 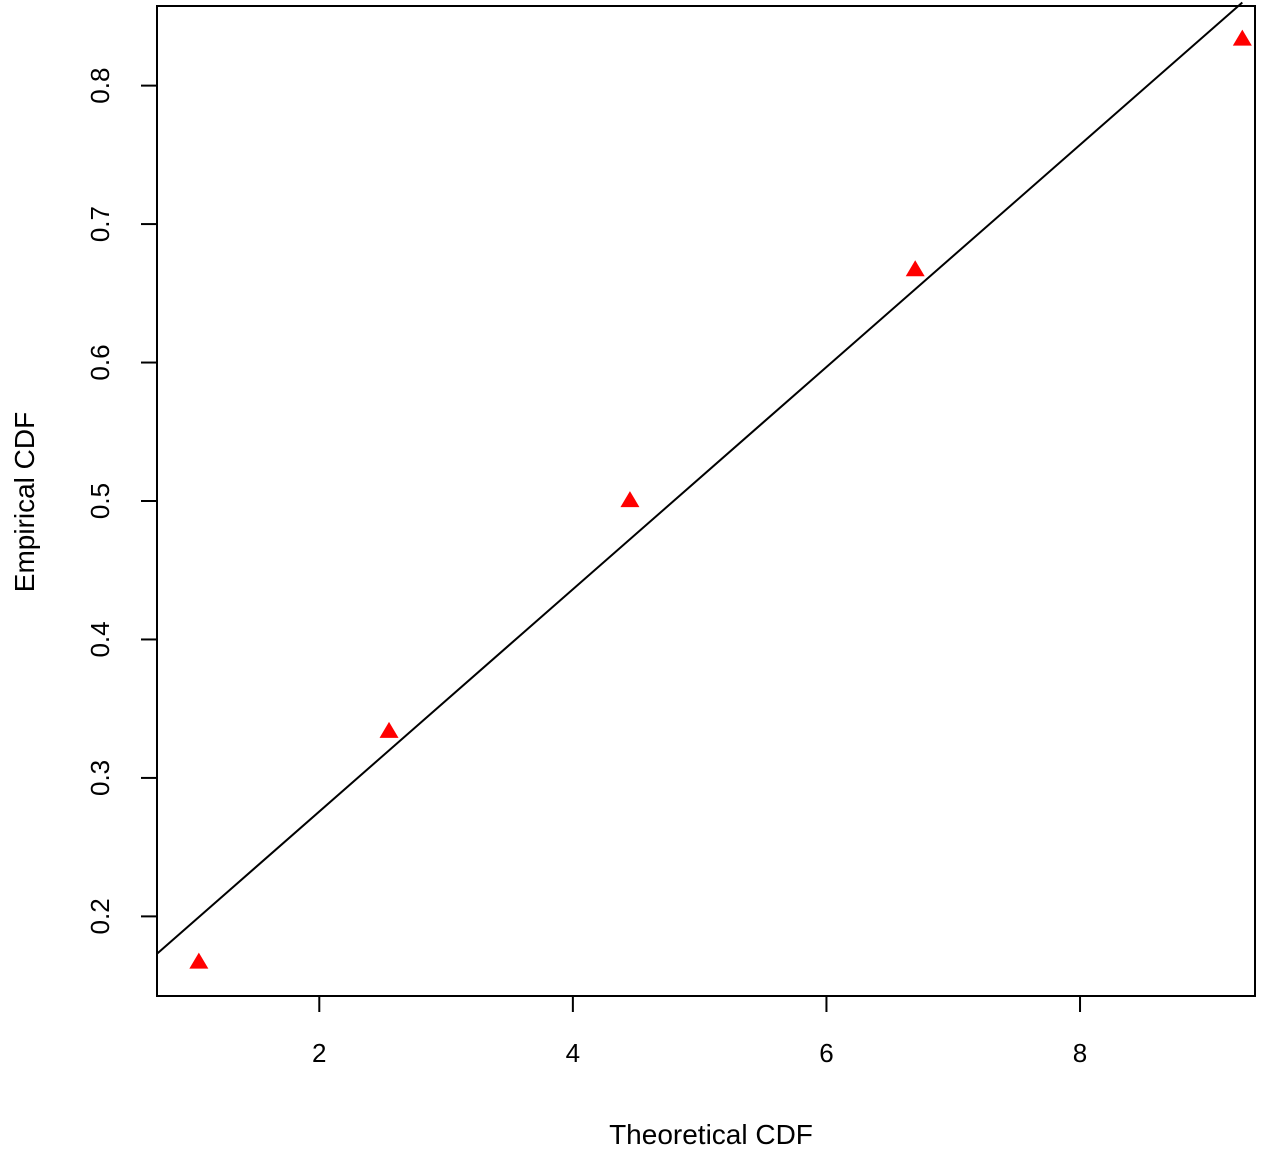 What do you see at coordinates (319, 1053) in the screenshot?
I see `x-tick-label: 2` at bounding box center [319, 1053].